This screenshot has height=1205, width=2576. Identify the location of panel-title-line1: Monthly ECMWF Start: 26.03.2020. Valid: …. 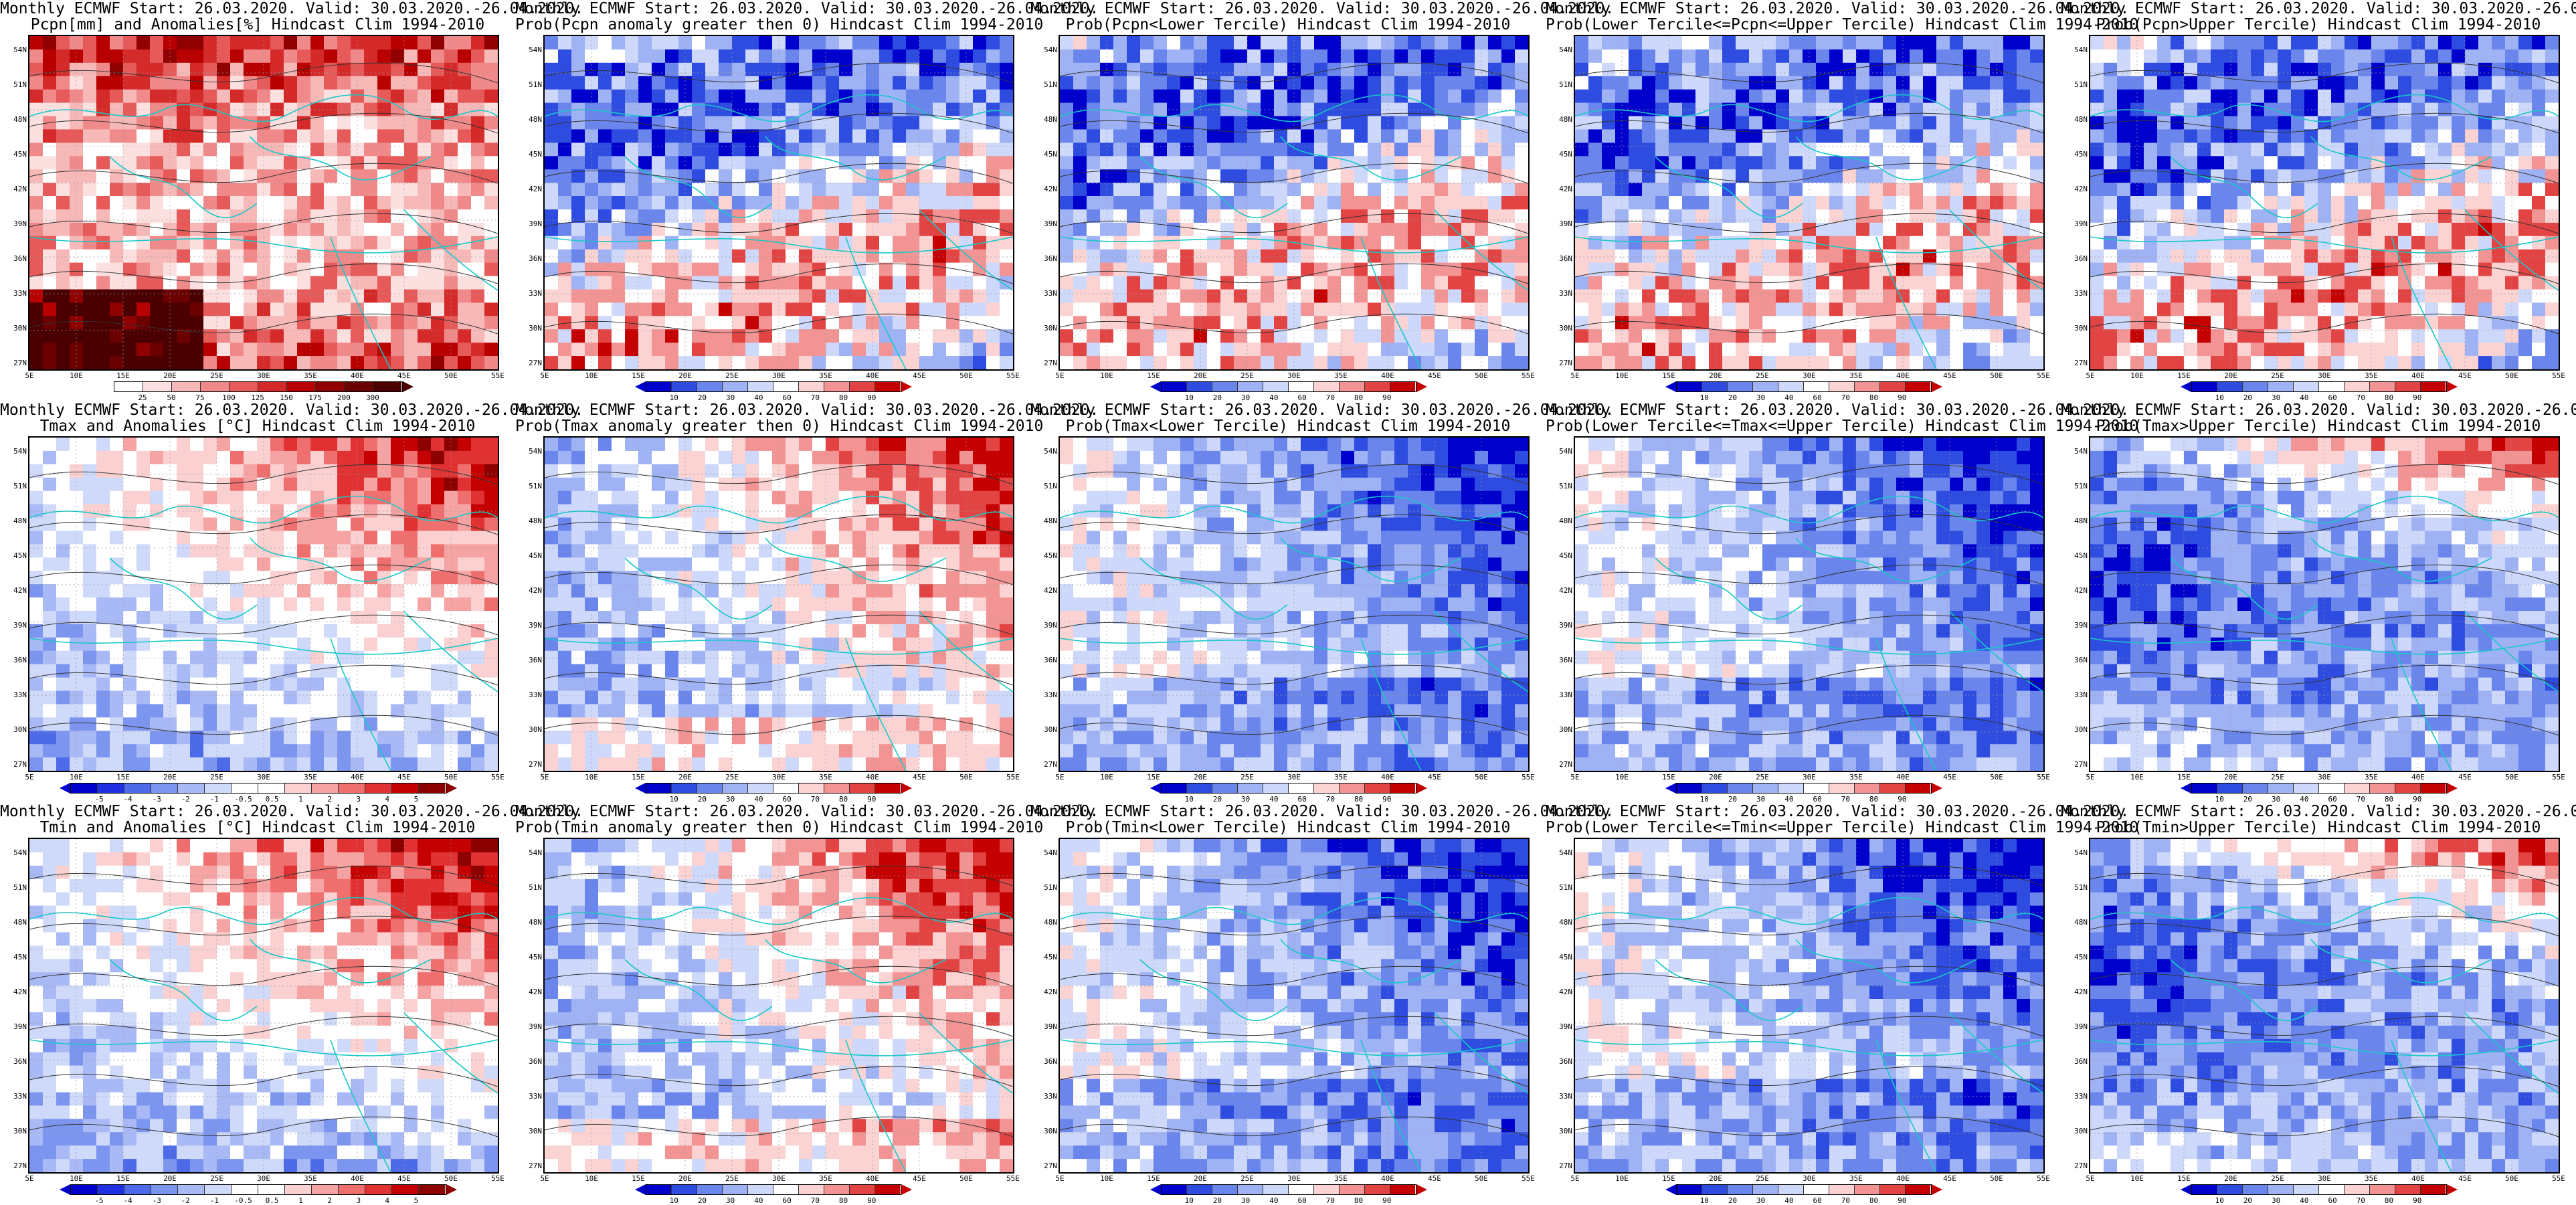
(257, 812).